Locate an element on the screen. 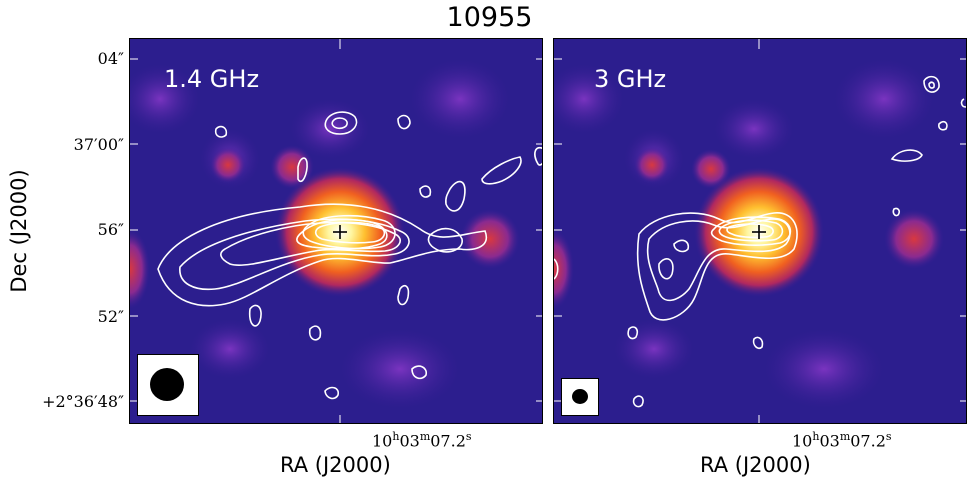 This screenshot has height=488, width=979. panel-gap is located at coordinates (548, 231).